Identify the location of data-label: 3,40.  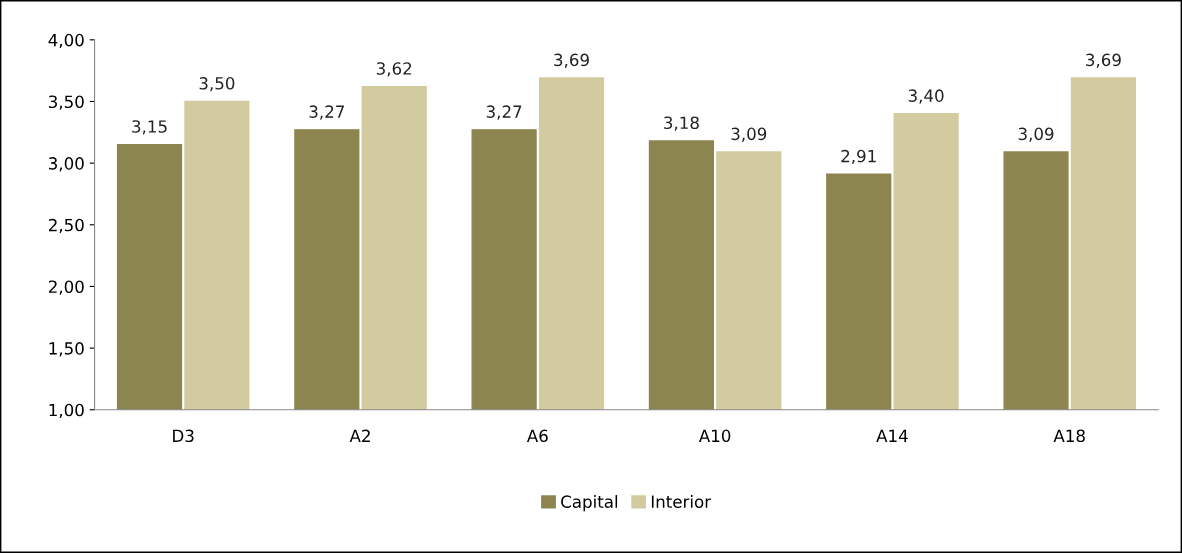
(926, 96).